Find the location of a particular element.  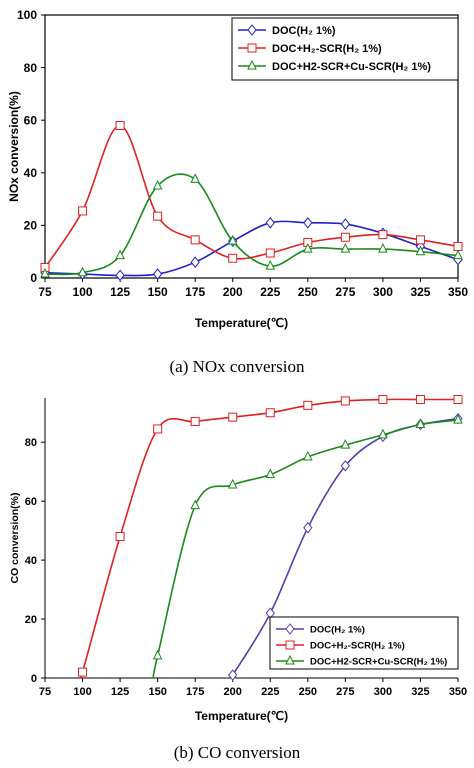

legend-box is located at coordinates (345, 49).